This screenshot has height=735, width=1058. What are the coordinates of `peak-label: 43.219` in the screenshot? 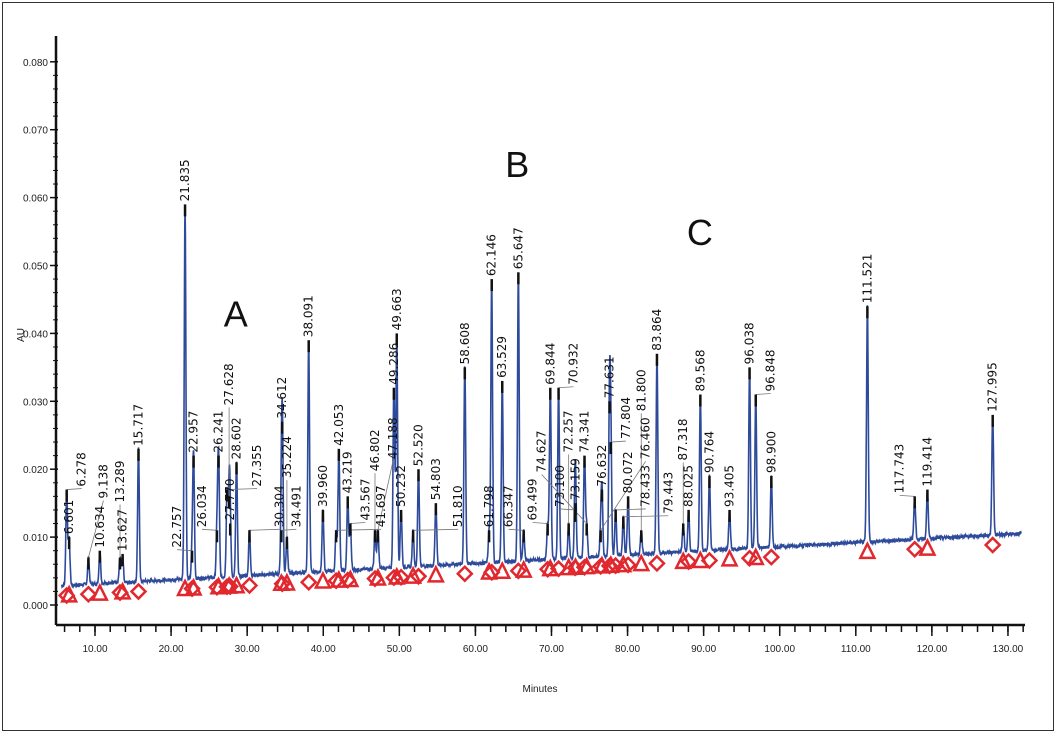 It's located at (348, 472).